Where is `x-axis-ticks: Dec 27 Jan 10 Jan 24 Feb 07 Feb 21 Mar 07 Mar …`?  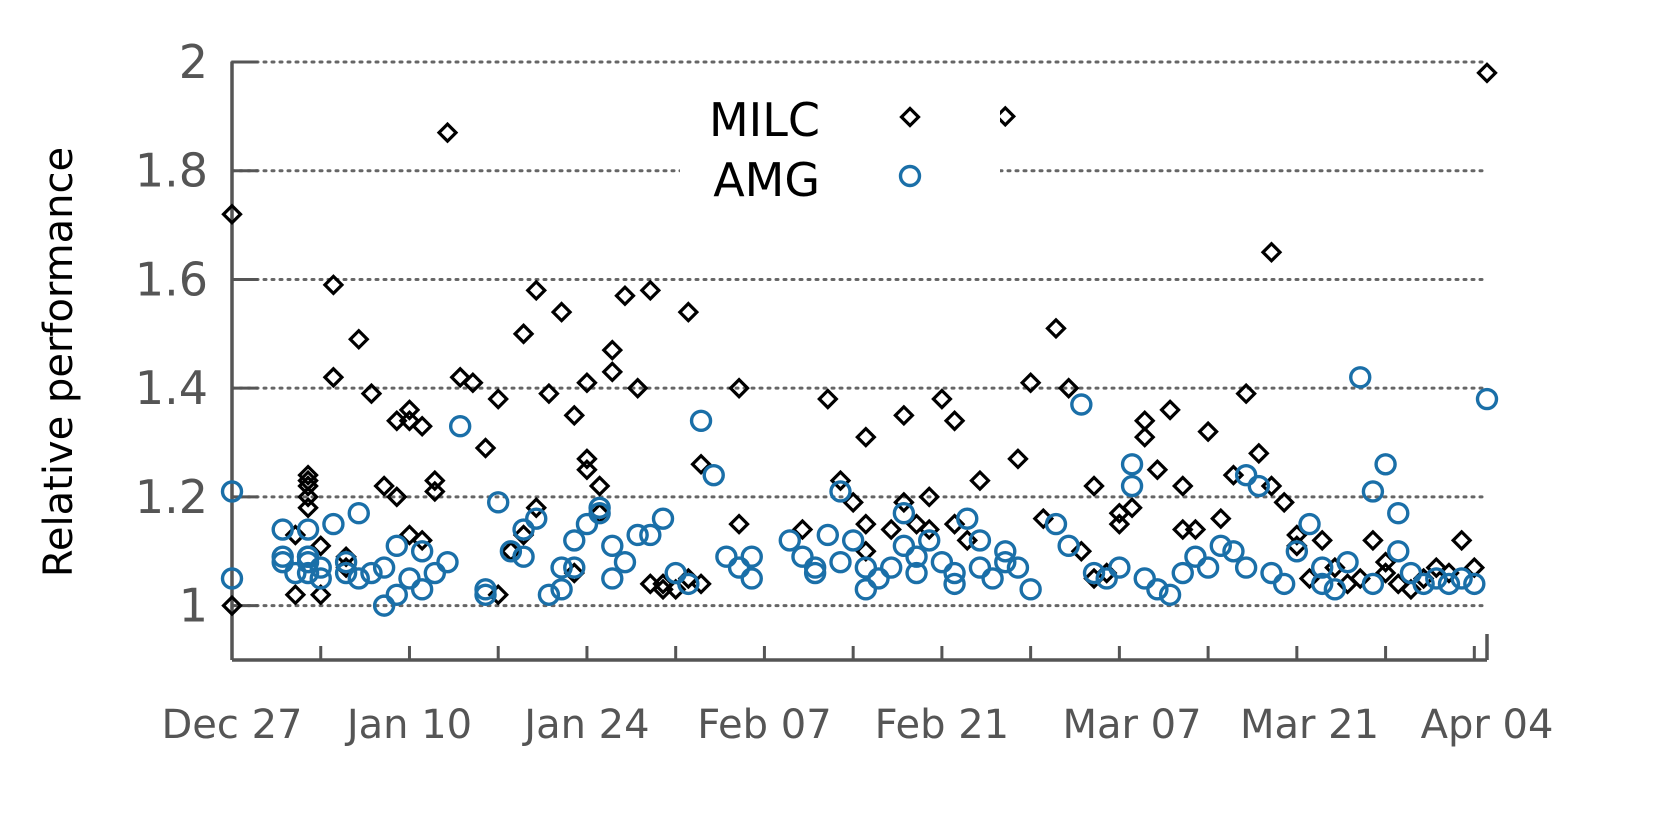
x-axis-ticks: Dec 27 Jan 10 Jan 24 Feb 07 Feb 21 Mar 07 Mar … is located at coordinates (857, 697).